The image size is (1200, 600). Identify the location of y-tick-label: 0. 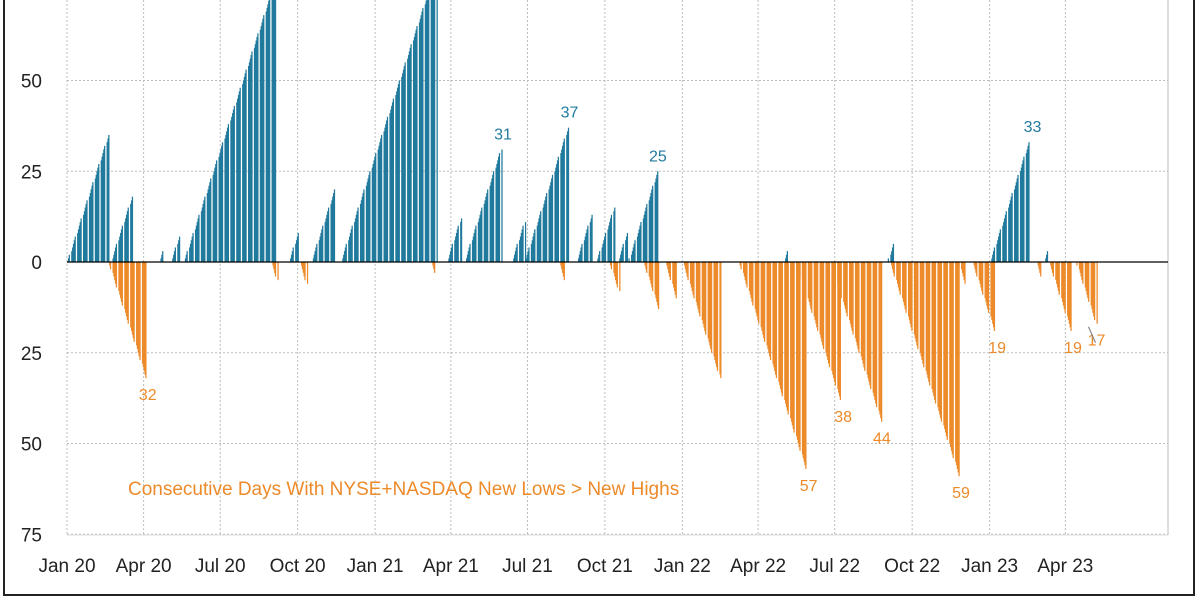
(36, 263).